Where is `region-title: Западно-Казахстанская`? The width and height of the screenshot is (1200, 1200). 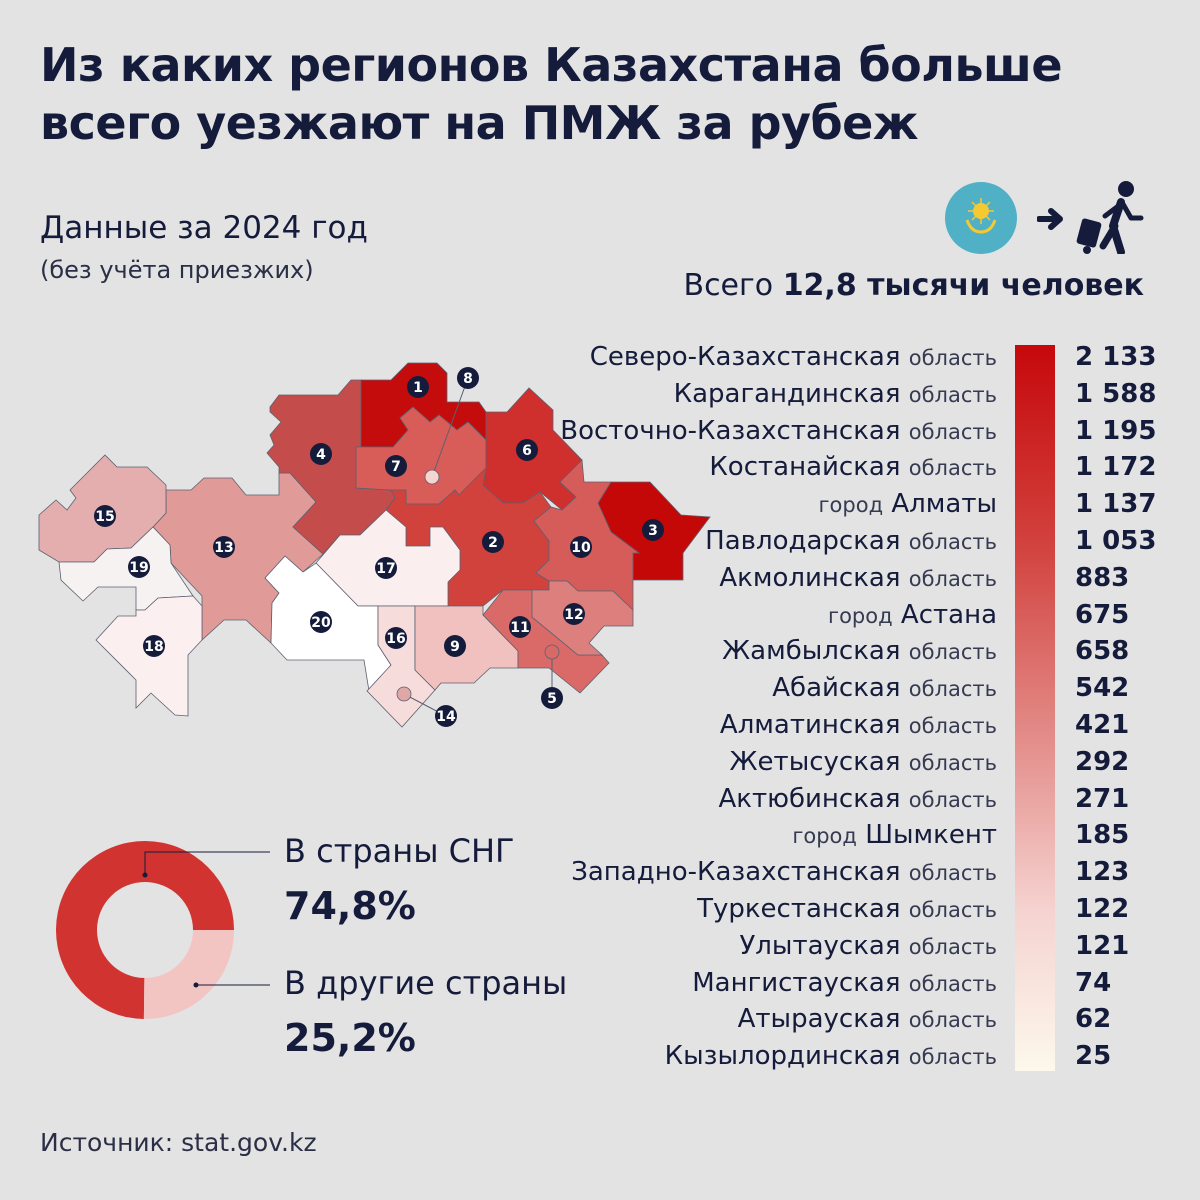 region-title: Западно-Казахстанская is located at coordinates (736, 872).